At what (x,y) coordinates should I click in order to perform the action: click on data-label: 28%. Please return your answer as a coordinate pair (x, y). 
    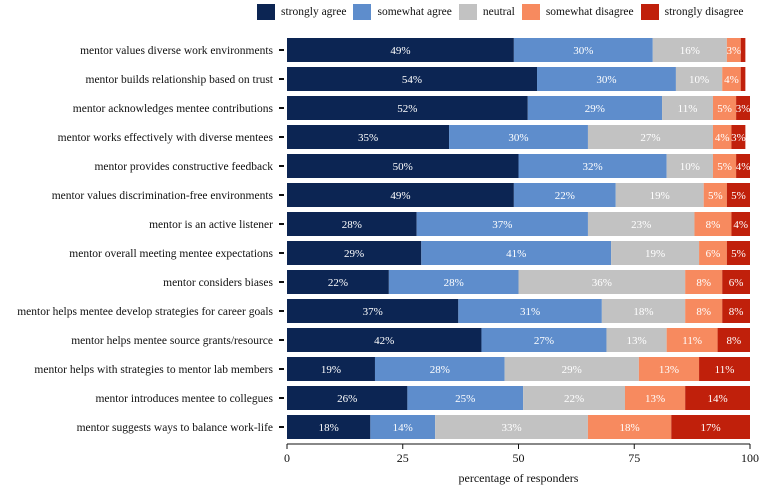
    Looking at the image, I should click on (454, 283).